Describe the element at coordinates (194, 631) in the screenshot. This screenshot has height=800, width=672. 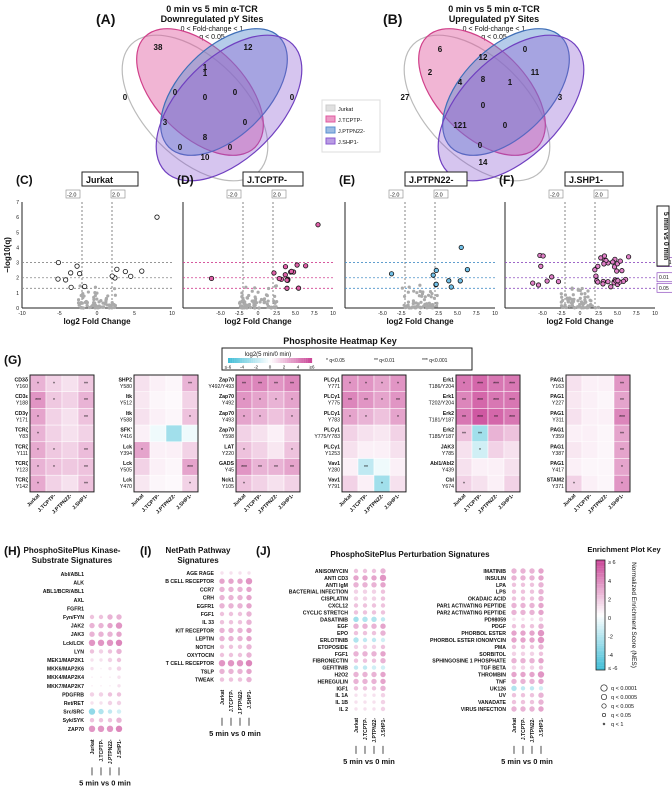
I see `enrichment-row-label: KIT RECEPTOR` at that location.